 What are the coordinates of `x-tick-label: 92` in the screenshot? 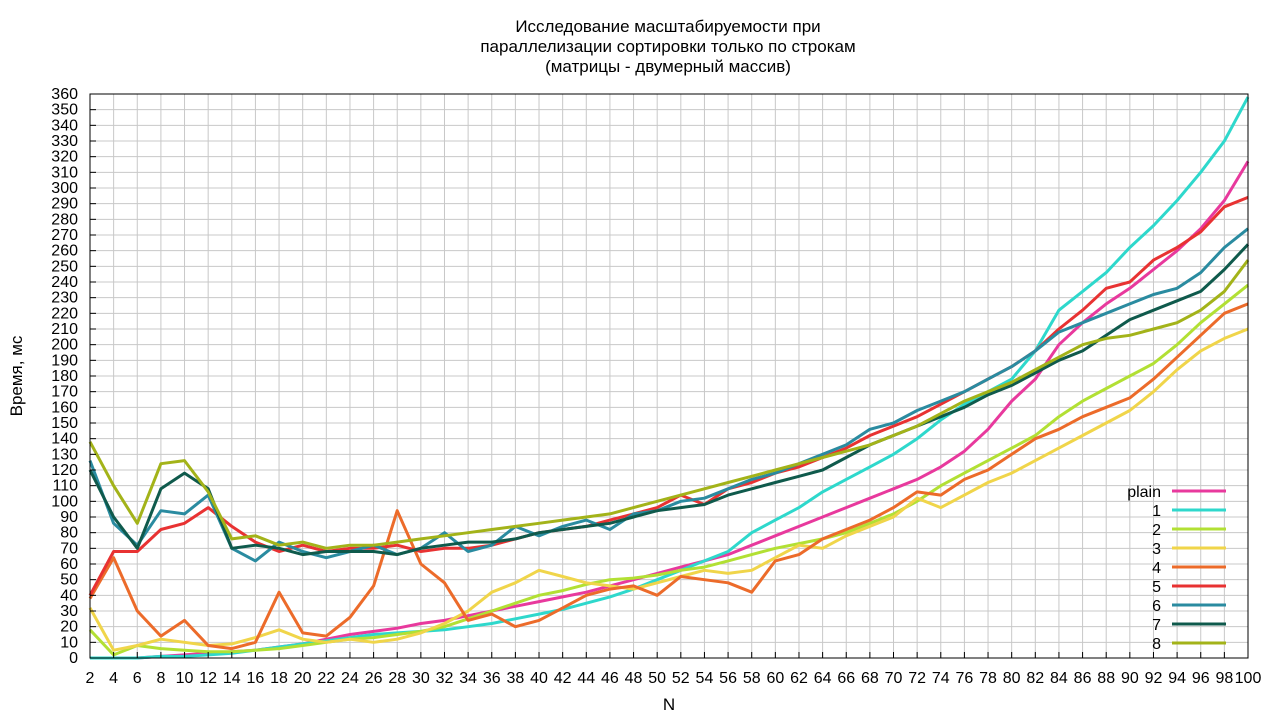 It's located at (1154, 678).